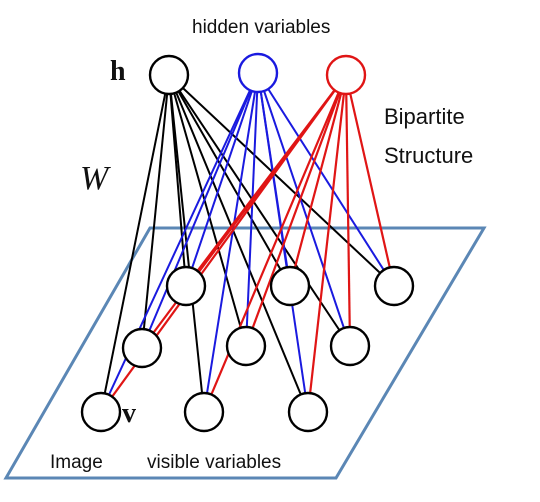 The width and height of the screenshot is (540, 502). What do you see at coordinates (261, 27) in the screenshot?
I see `hidden-variables-label: hidden variables` at bounding box center [261, 27].